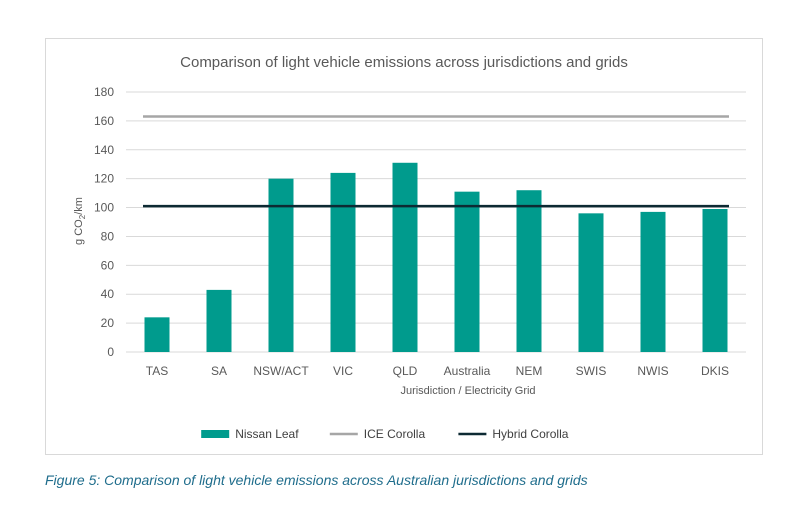 Image resolution: width=800 pixels, height=525 pixels. I want to click on bar-australia, so click(467, 271).